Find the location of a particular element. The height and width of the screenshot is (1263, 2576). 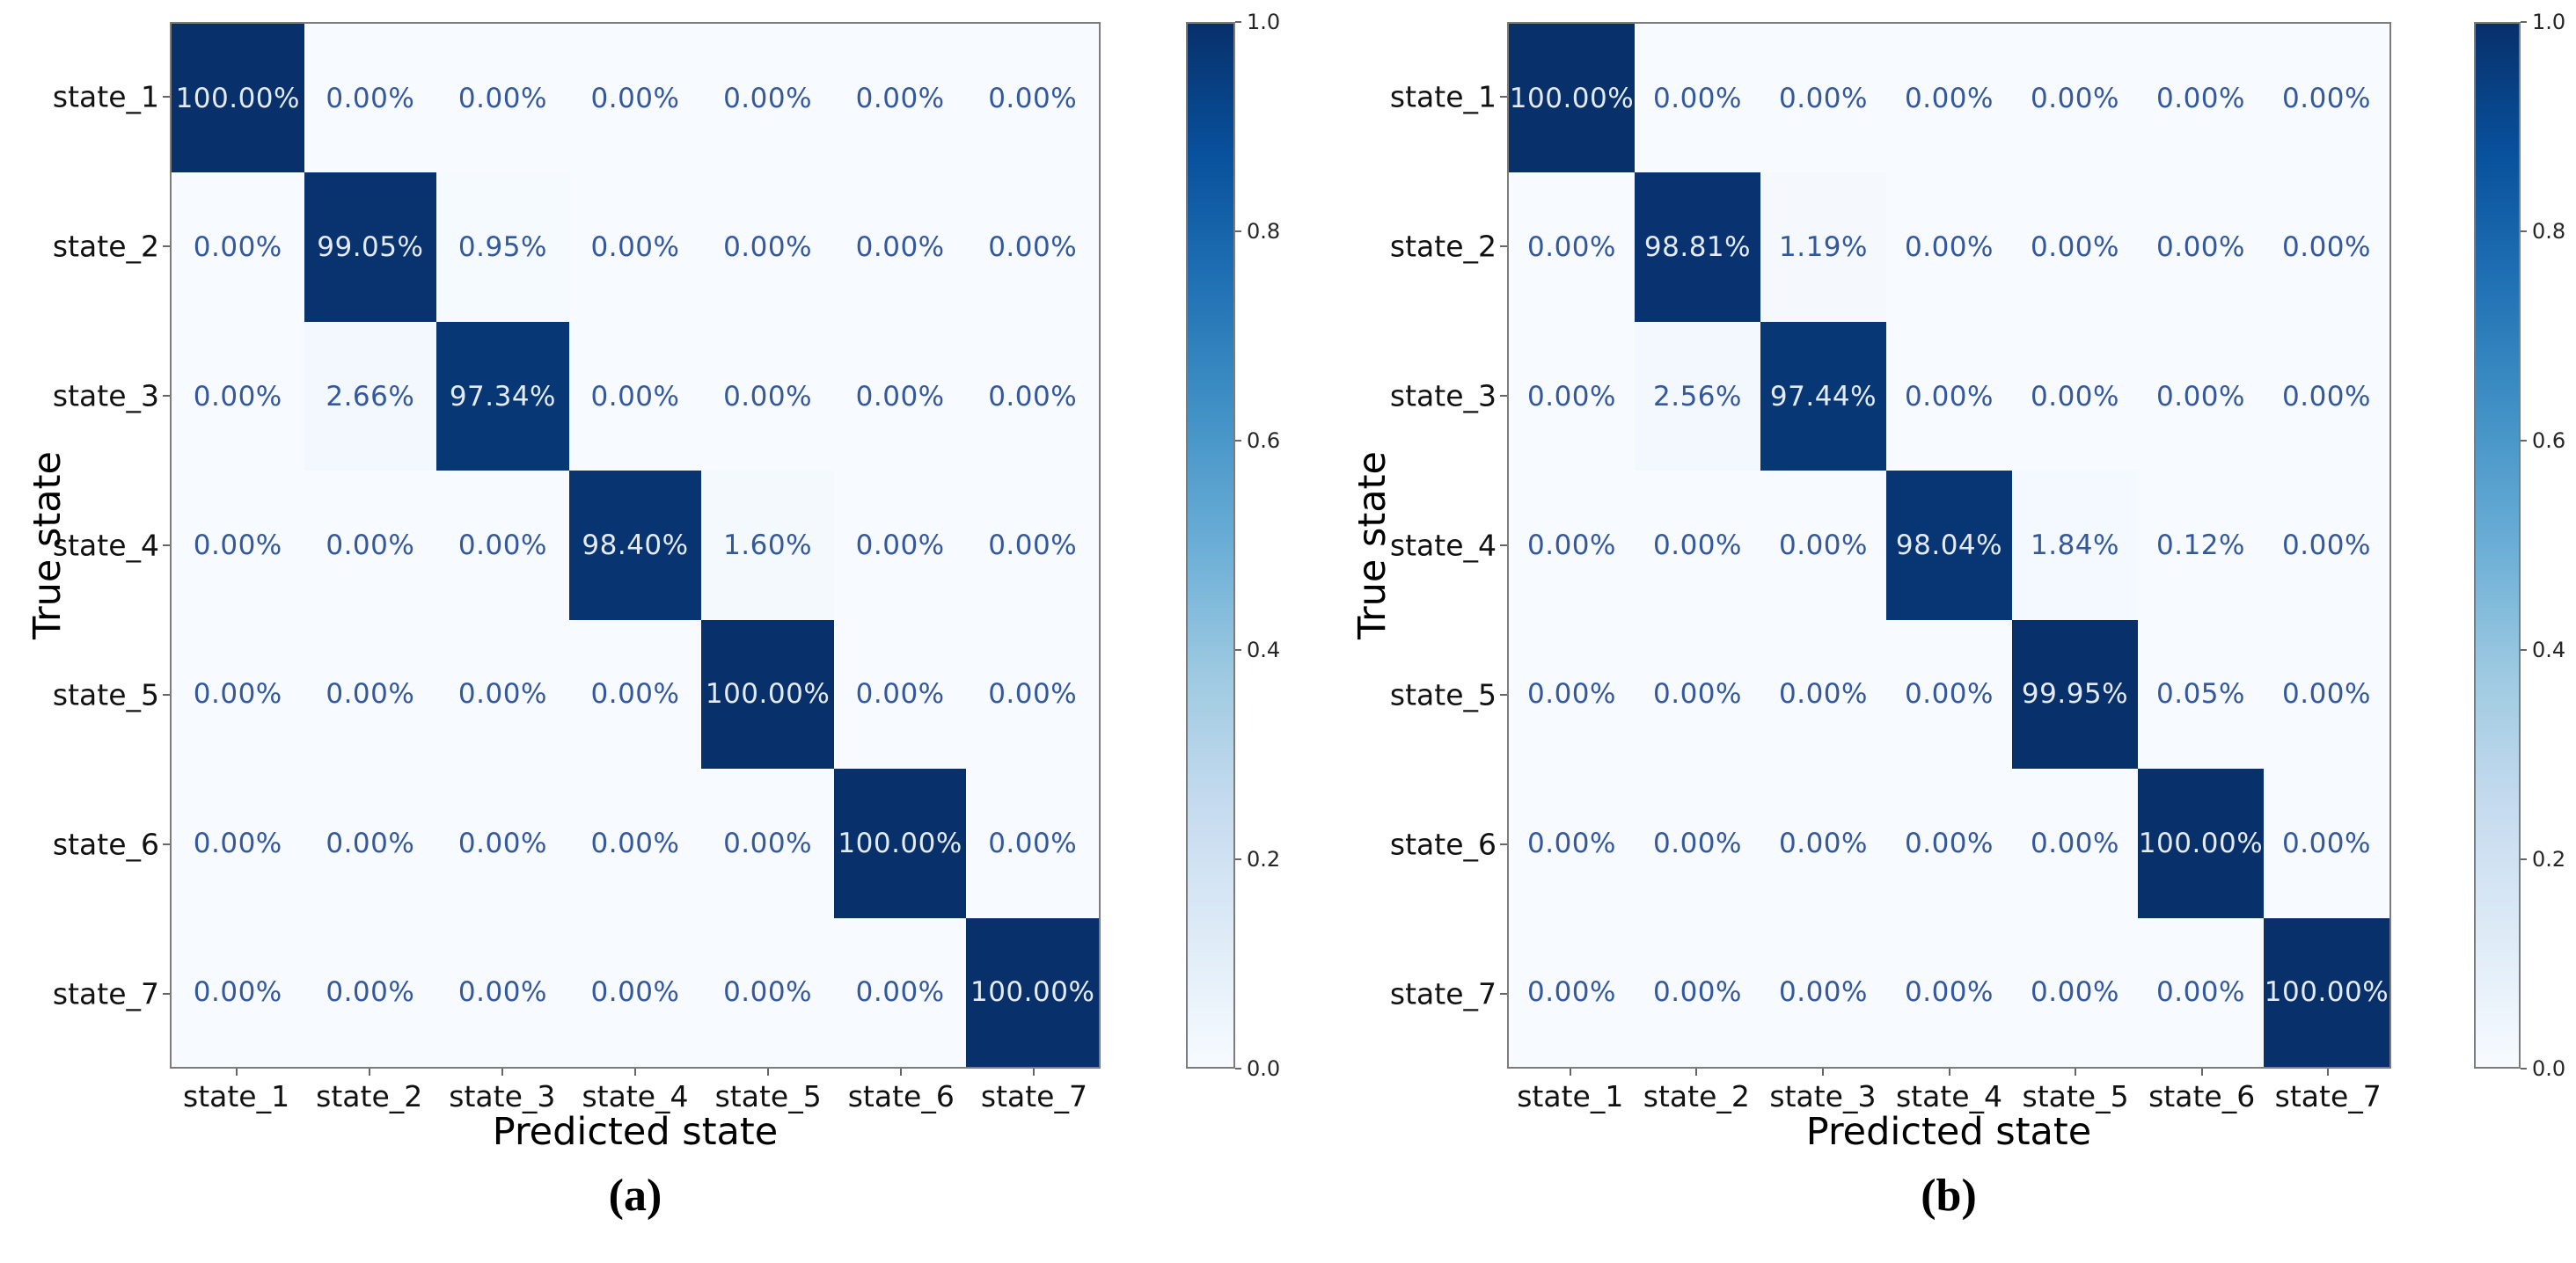

cell-value-label: 98.04% is located at coordinates (1949, 545).